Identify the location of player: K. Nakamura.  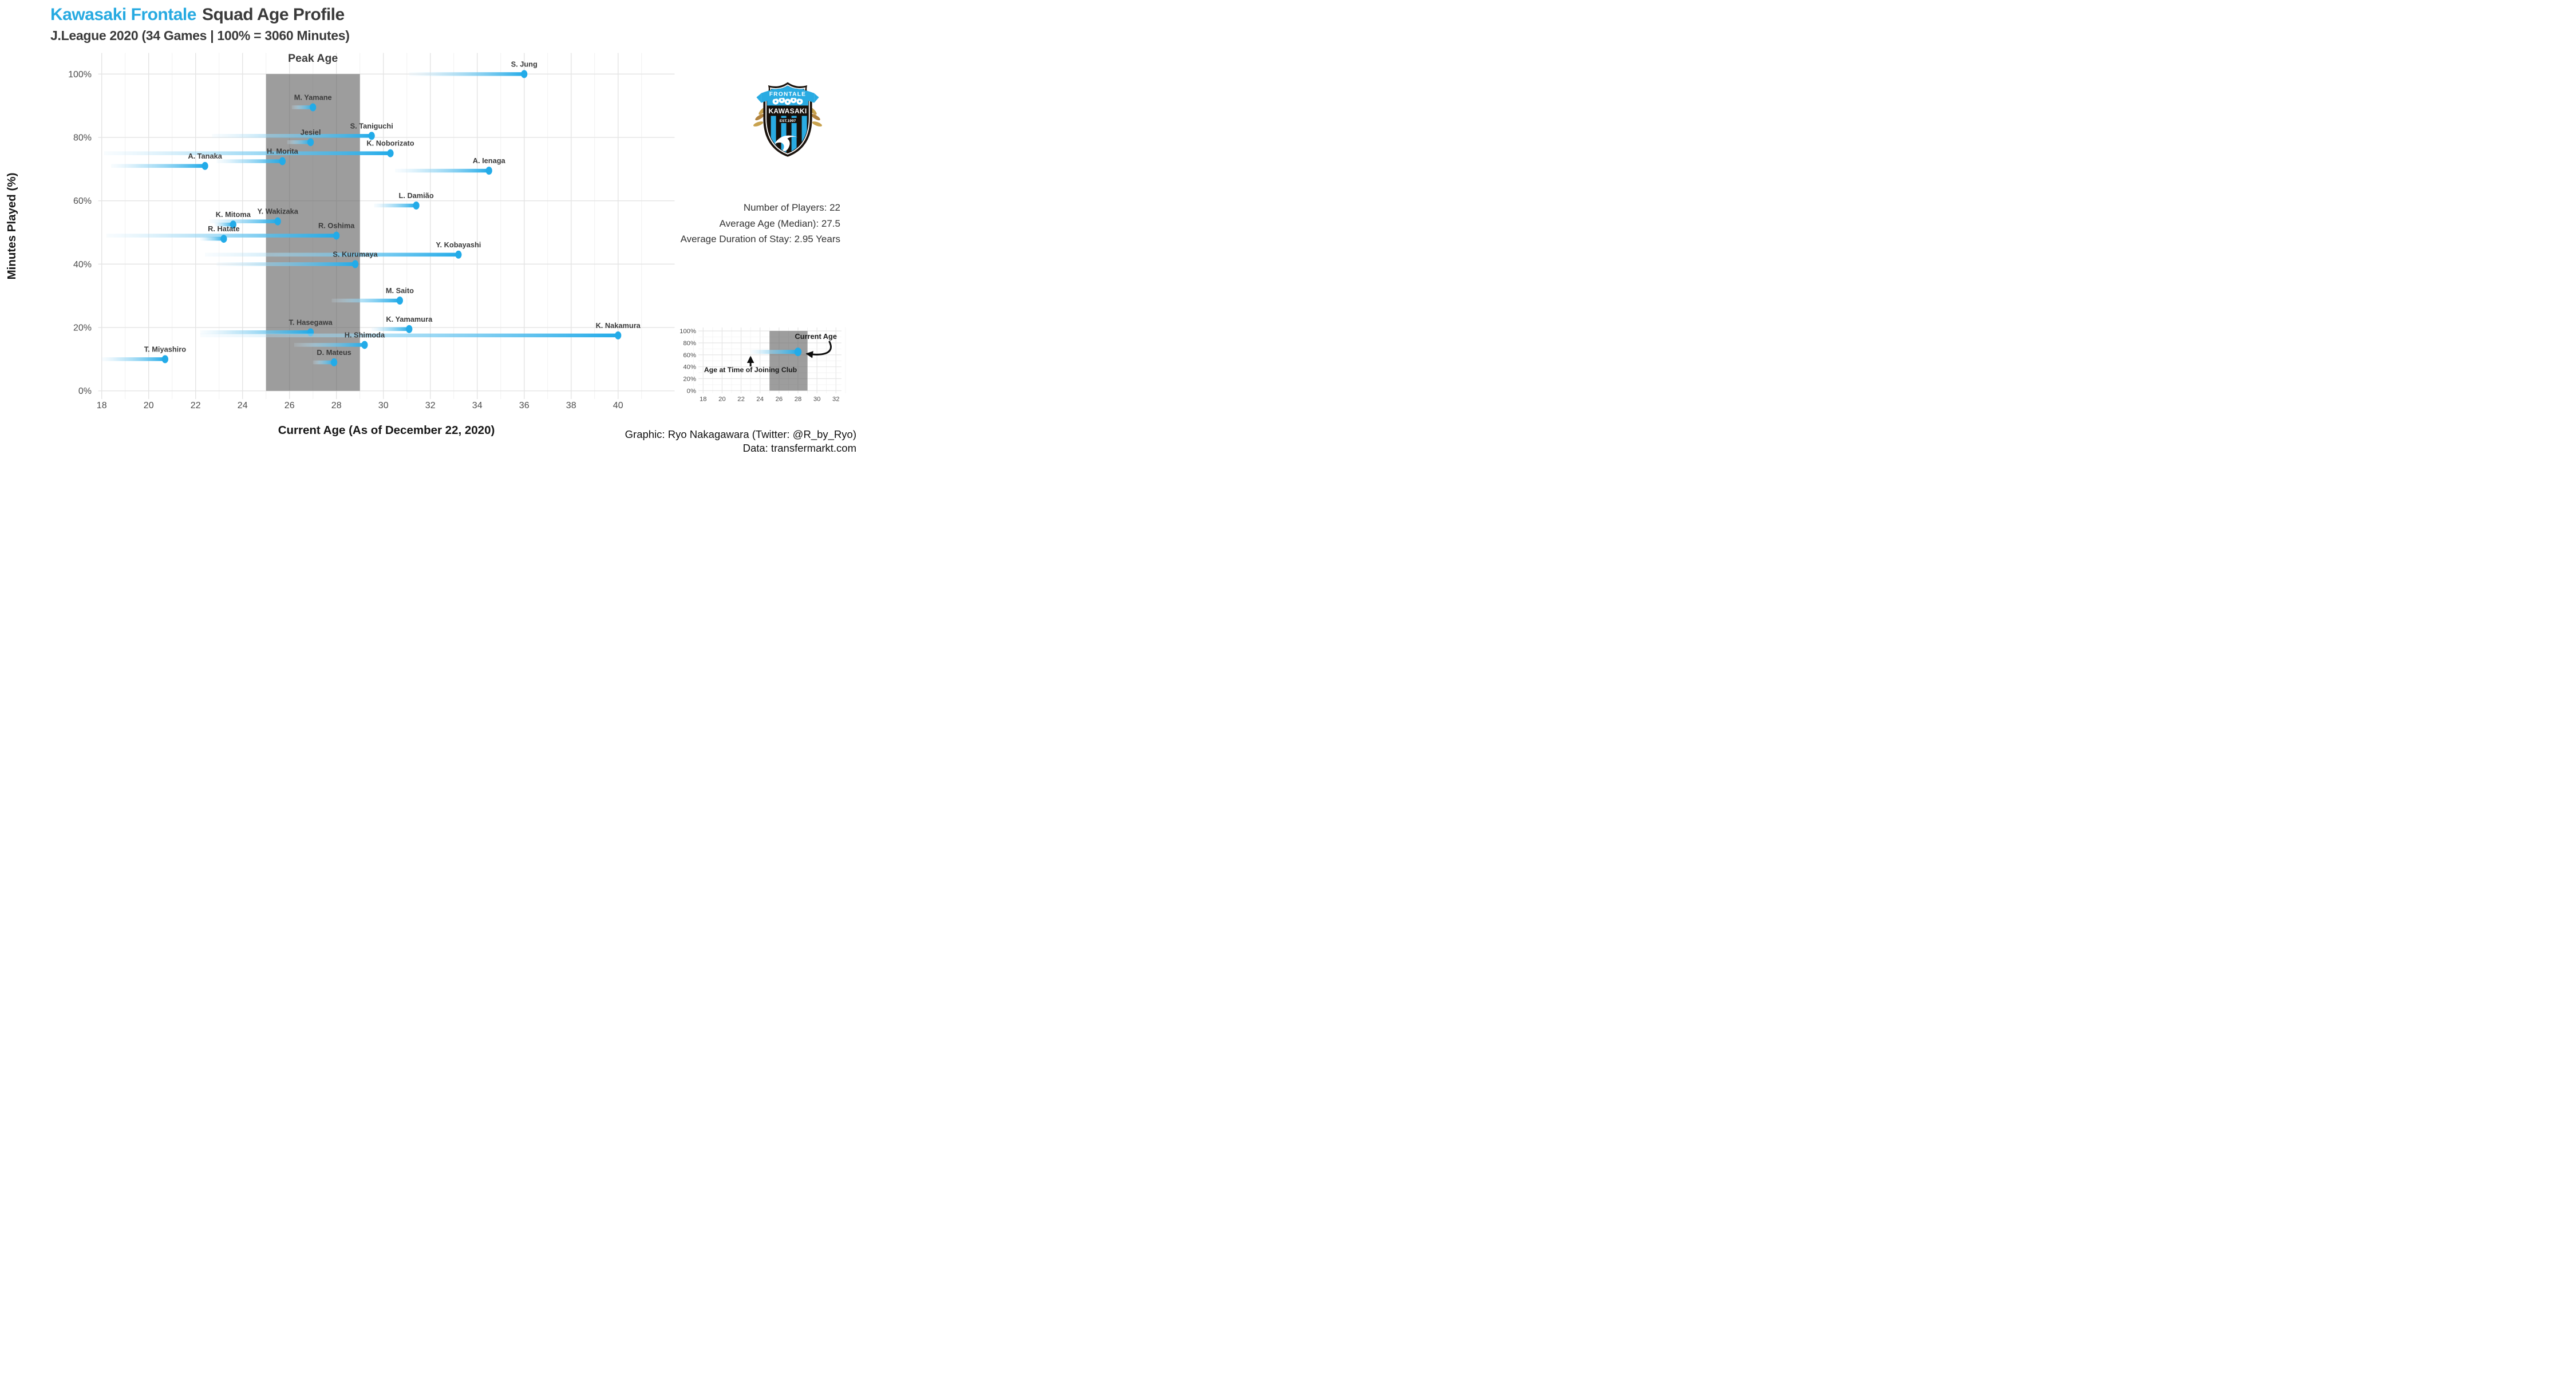
(420, 330).